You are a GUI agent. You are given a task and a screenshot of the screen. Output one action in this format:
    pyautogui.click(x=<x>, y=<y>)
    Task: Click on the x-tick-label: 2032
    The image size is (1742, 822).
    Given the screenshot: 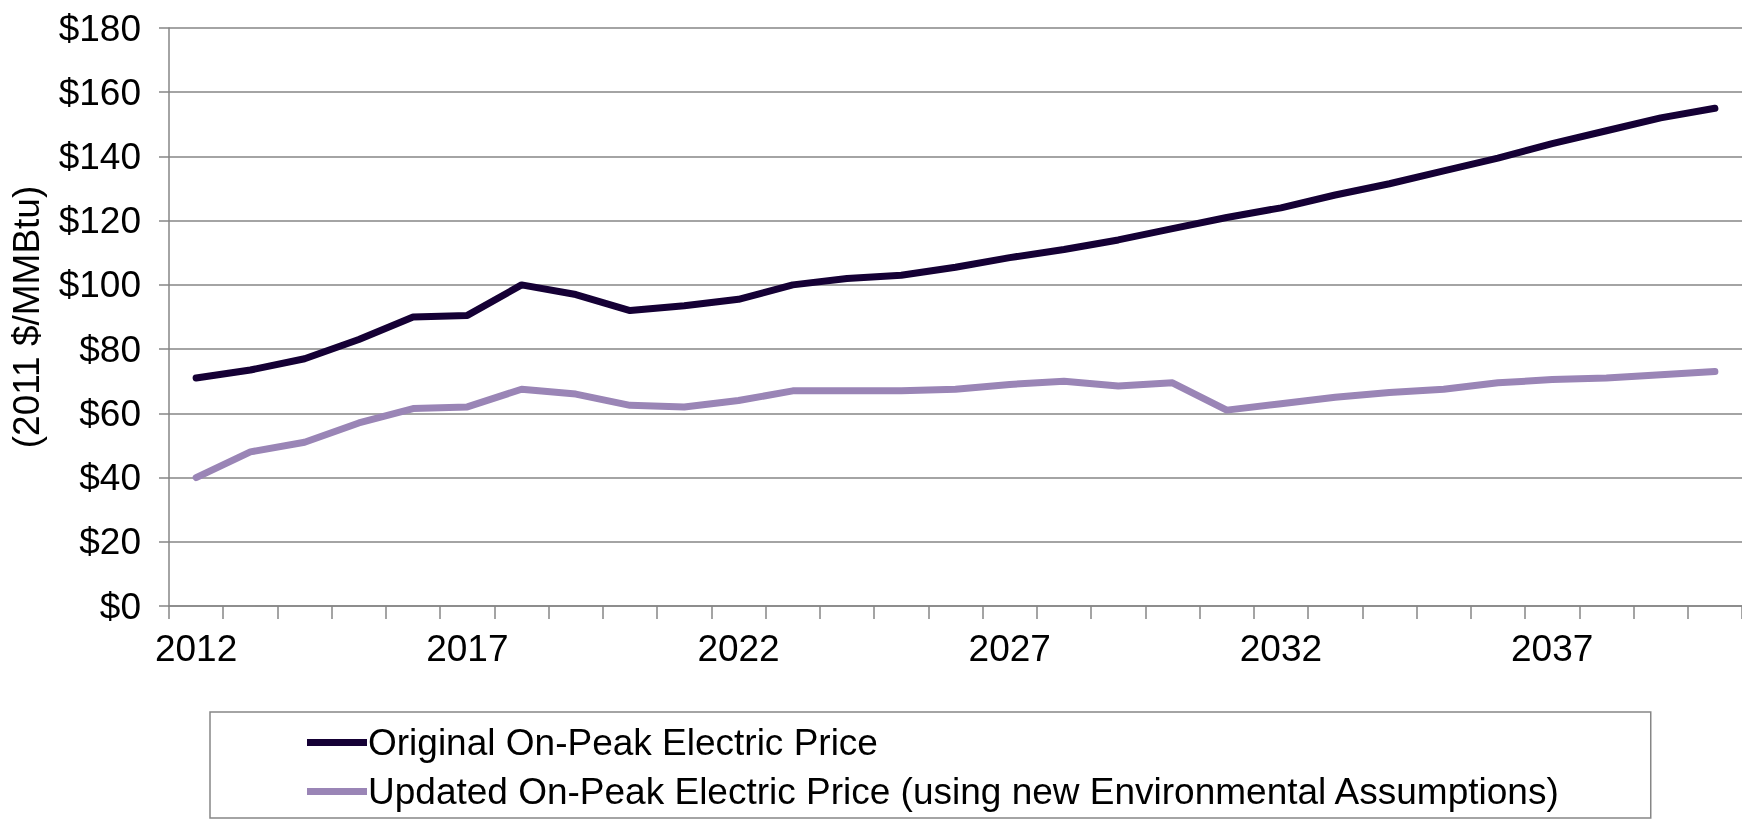 What is the action you would take?
    pyautogui.click(x=1281, y=648)
    